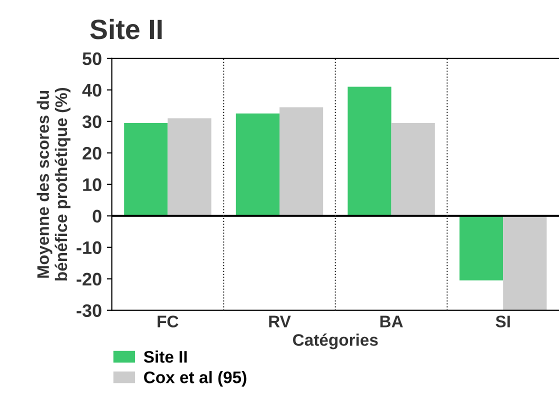 This screenshot has height=403, width=559. What do you see at coordinates (92, 153) in the screenshot?
I see `y-tick-label: 20` at bounding box center [92, 153].